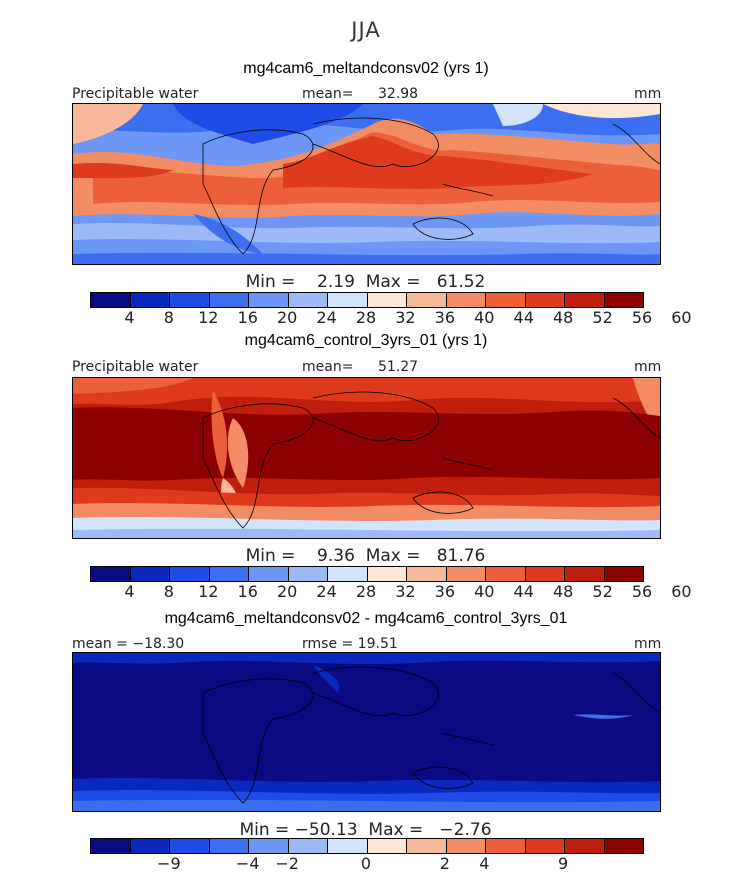 The width and height of the screenshot is (732, 877). Describe the element at coordinates (648, 367) in the screenshot. I see `panel-2-units: mm` at that location.